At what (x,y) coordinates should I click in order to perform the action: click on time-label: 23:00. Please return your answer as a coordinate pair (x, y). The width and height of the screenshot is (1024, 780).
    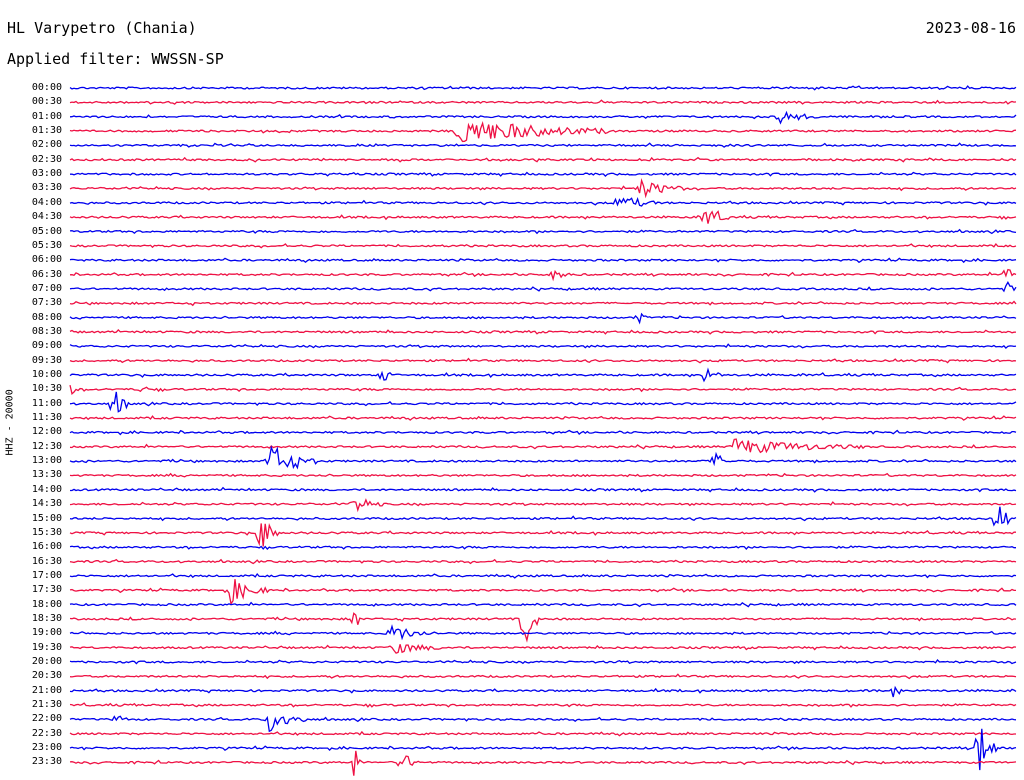
    Looking at the image, I should click on (46, 748).